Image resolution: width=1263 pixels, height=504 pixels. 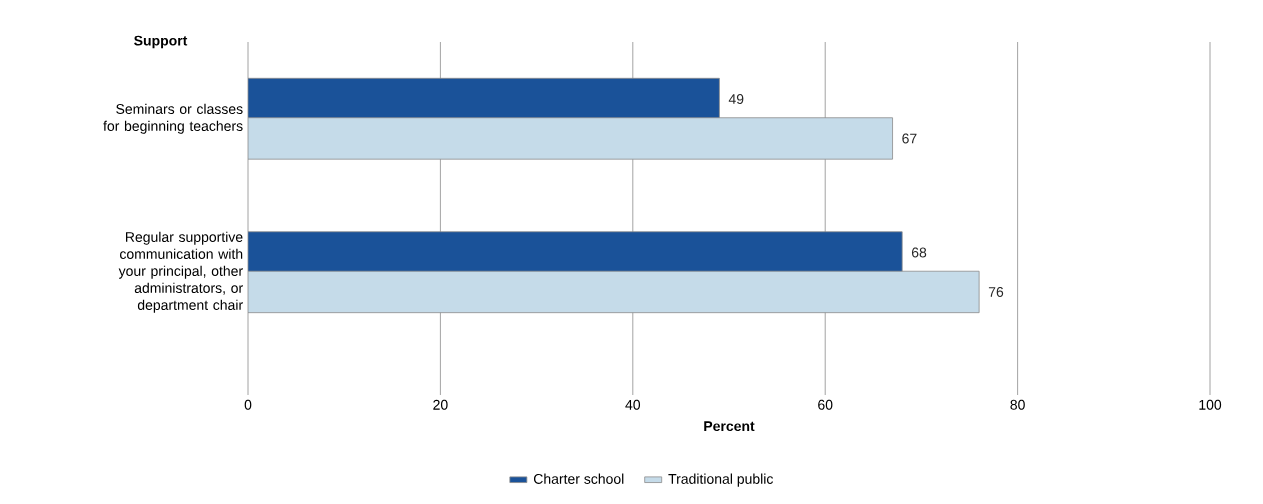 I want to click on legend-label: Charter school, so click(x=578, y=478).